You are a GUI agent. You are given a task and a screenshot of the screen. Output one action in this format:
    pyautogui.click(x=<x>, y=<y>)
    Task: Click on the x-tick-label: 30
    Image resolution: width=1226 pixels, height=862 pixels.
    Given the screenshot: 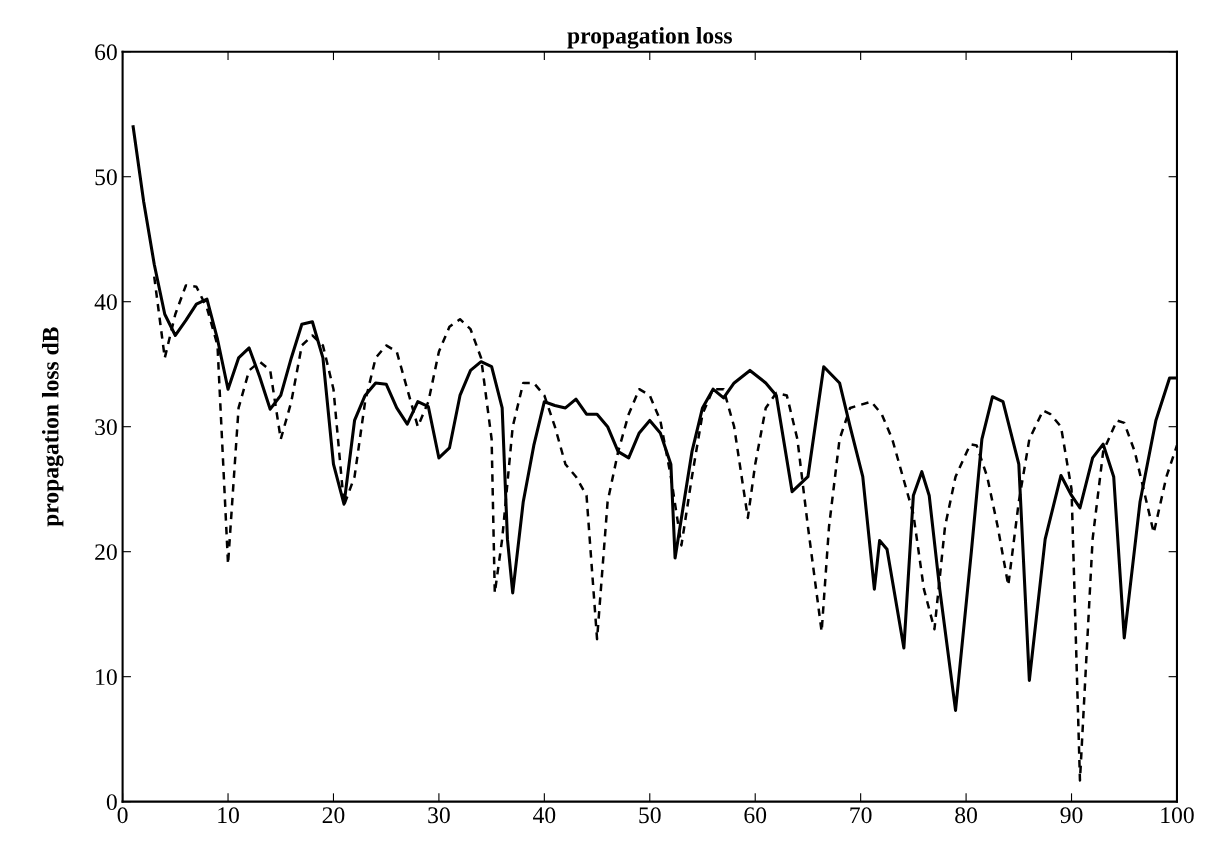 What is the action you would take?
    pyautogui.click(x=439, y=815)
    